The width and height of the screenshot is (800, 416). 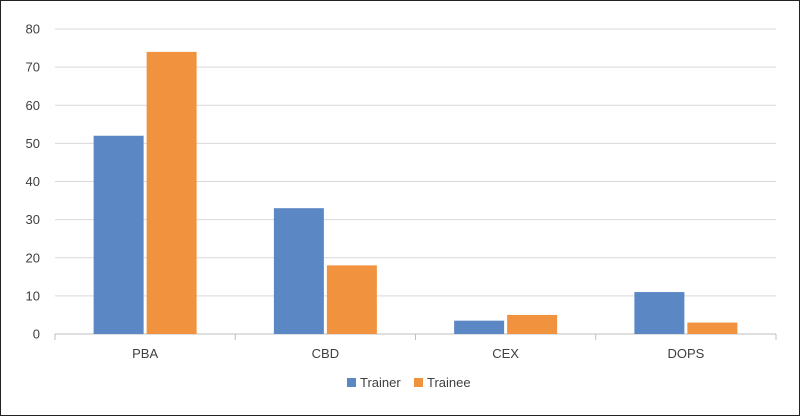 What do you see at coordinates (659, 313) in the screenshot?
I see `bar-trainer-dops` at bounding box center [659, 313].